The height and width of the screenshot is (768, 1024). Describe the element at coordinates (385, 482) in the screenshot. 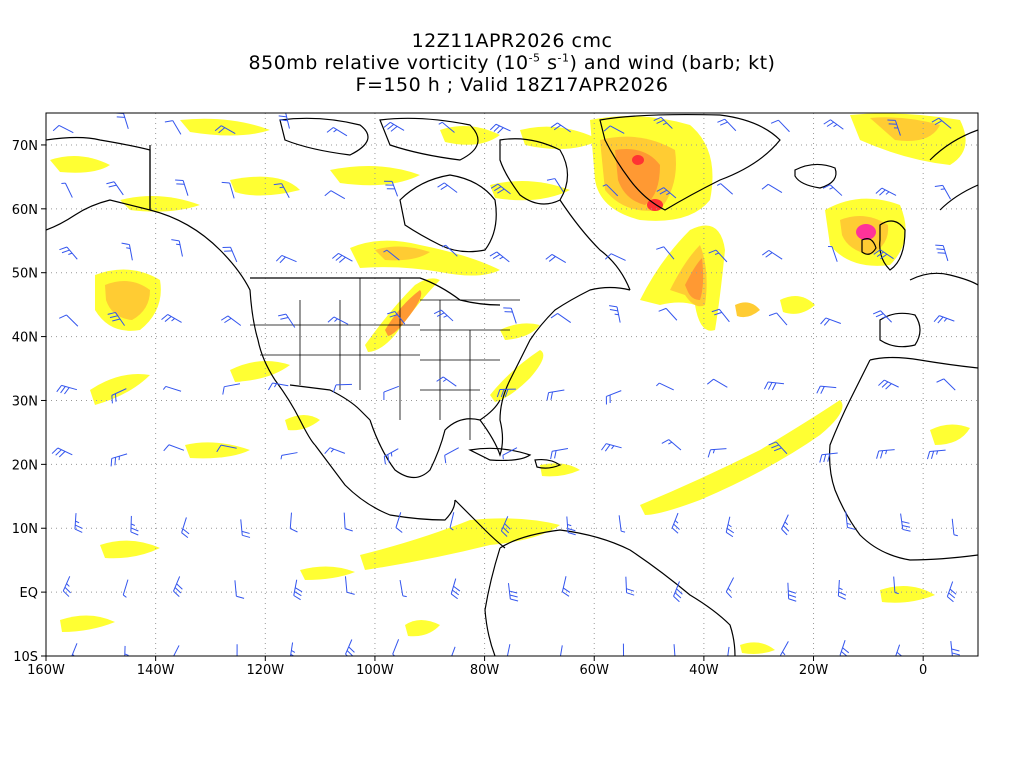

I see `coastline-mexico` at that location.